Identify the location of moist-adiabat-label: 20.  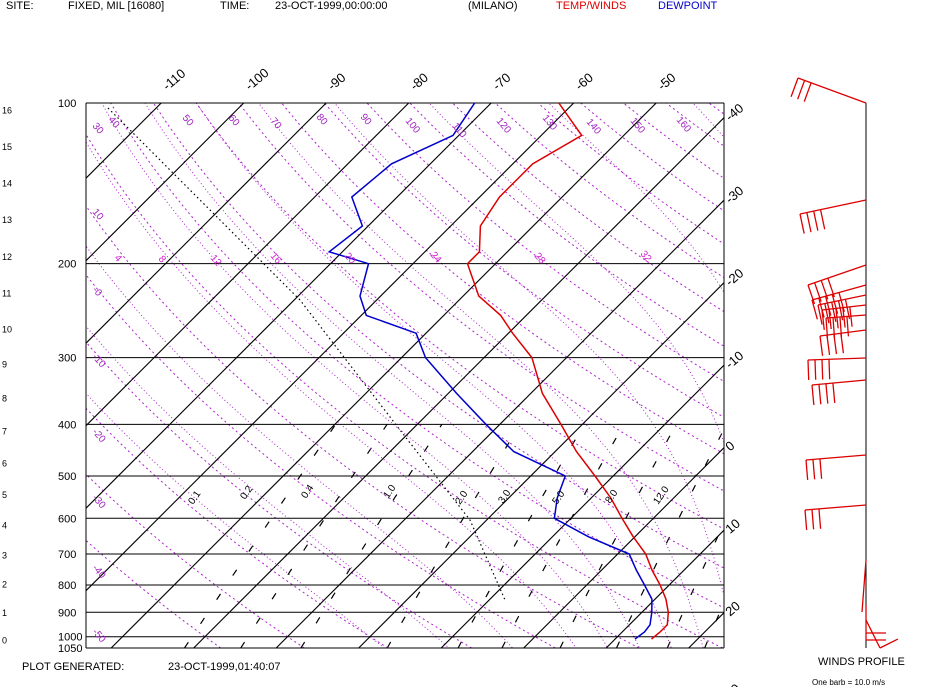
(350, 259).